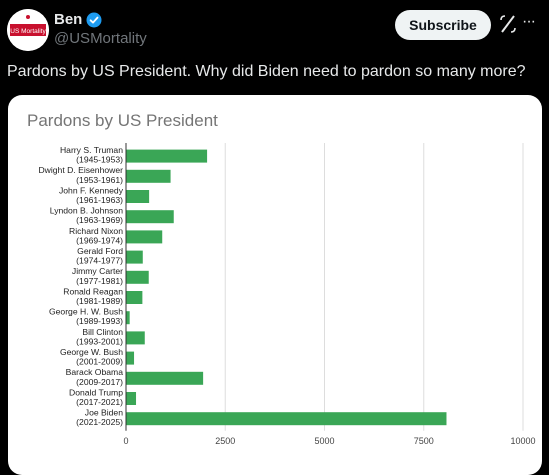 This screenshot has width=549, height=475. I want to click on x-tick-label: 2500, so click(225, 441).